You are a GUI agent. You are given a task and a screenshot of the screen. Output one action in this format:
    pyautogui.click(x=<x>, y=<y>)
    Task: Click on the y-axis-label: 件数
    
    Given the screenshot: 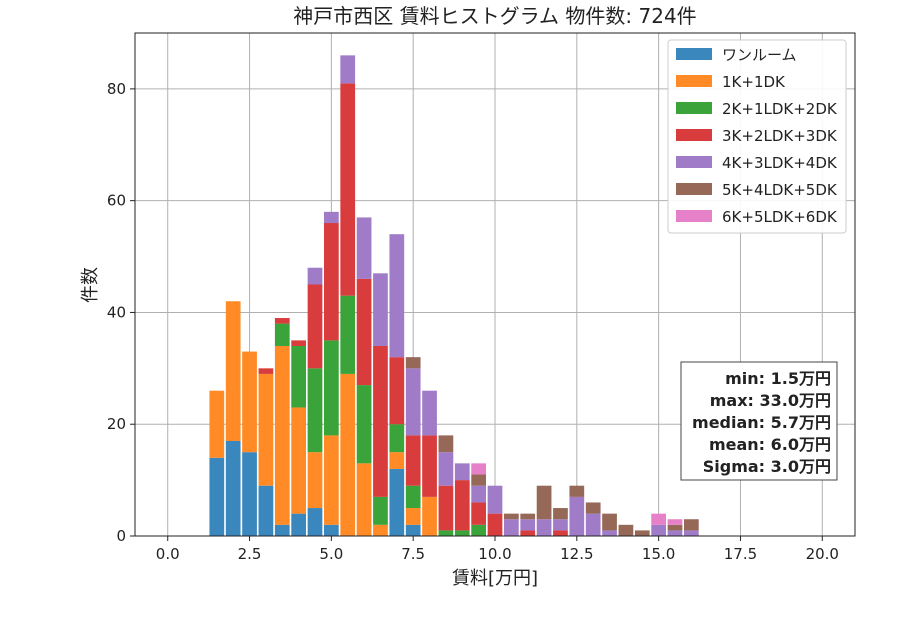 What is the action you would take?
    pyautogui.click(x=90, y=285)
    